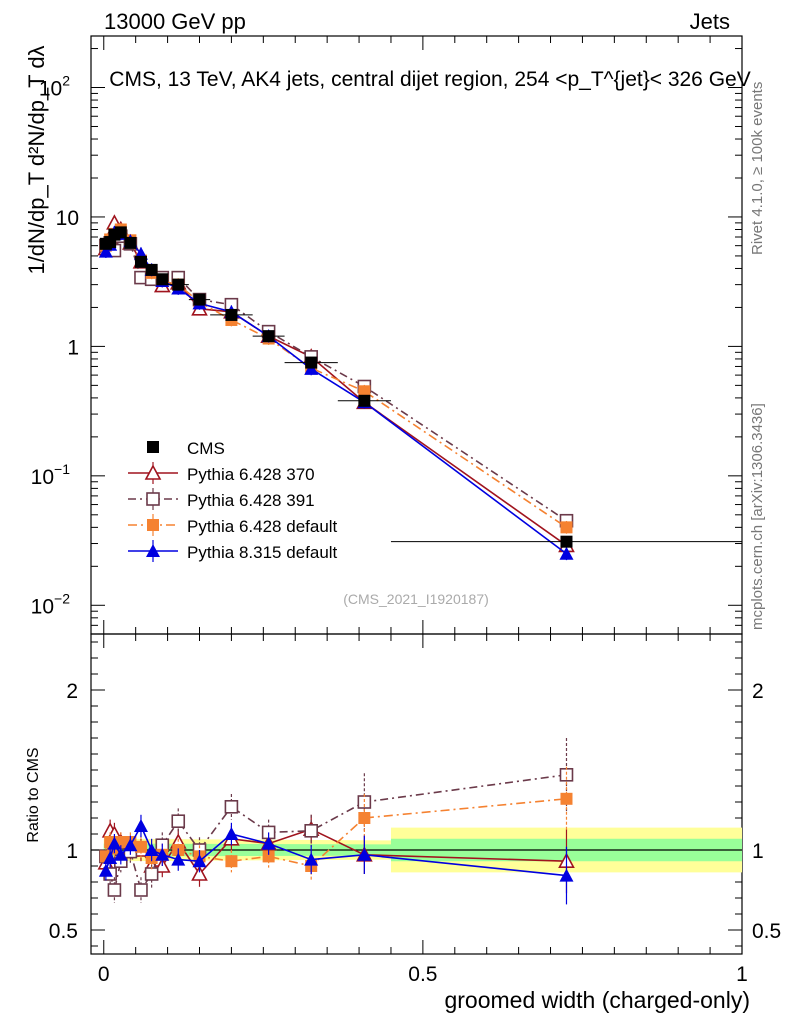 The image size is (786, 1024). What do you see at coordinates (33, 794) in the screenshot?
I see `ratio-y-label: Ratio to CMS` at bounding box center [33, 794].